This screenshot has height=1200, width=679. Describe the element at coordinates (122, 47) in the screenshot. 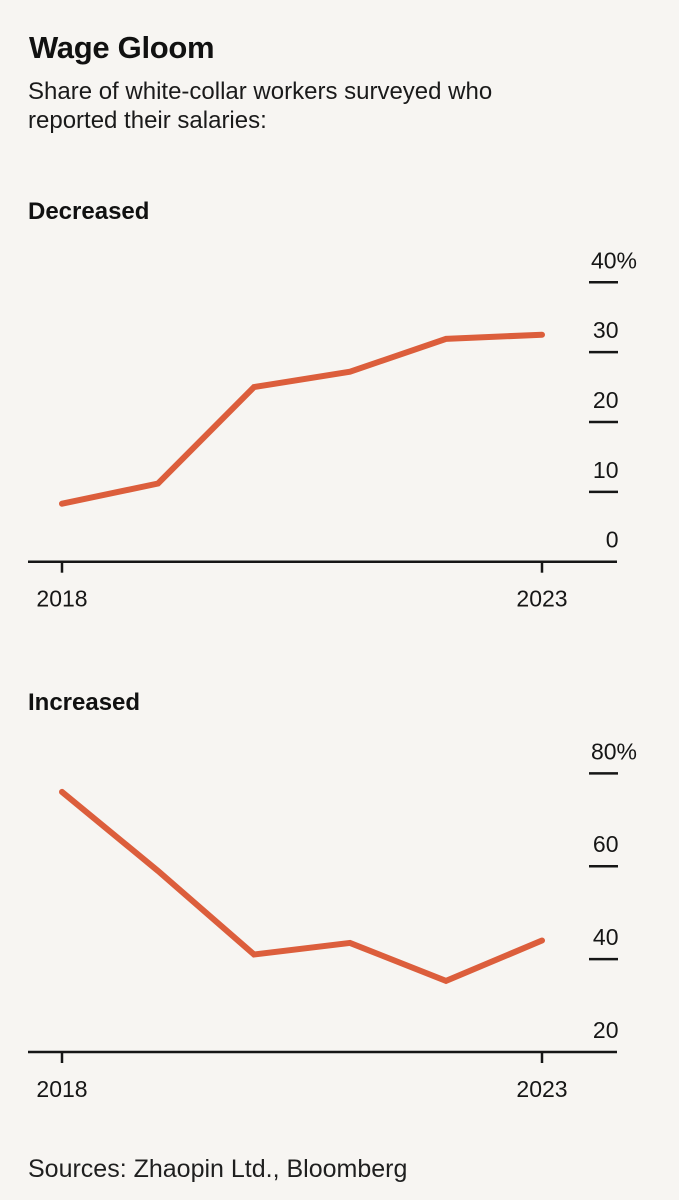

I see `page-title: Wage Gloom` at that location.